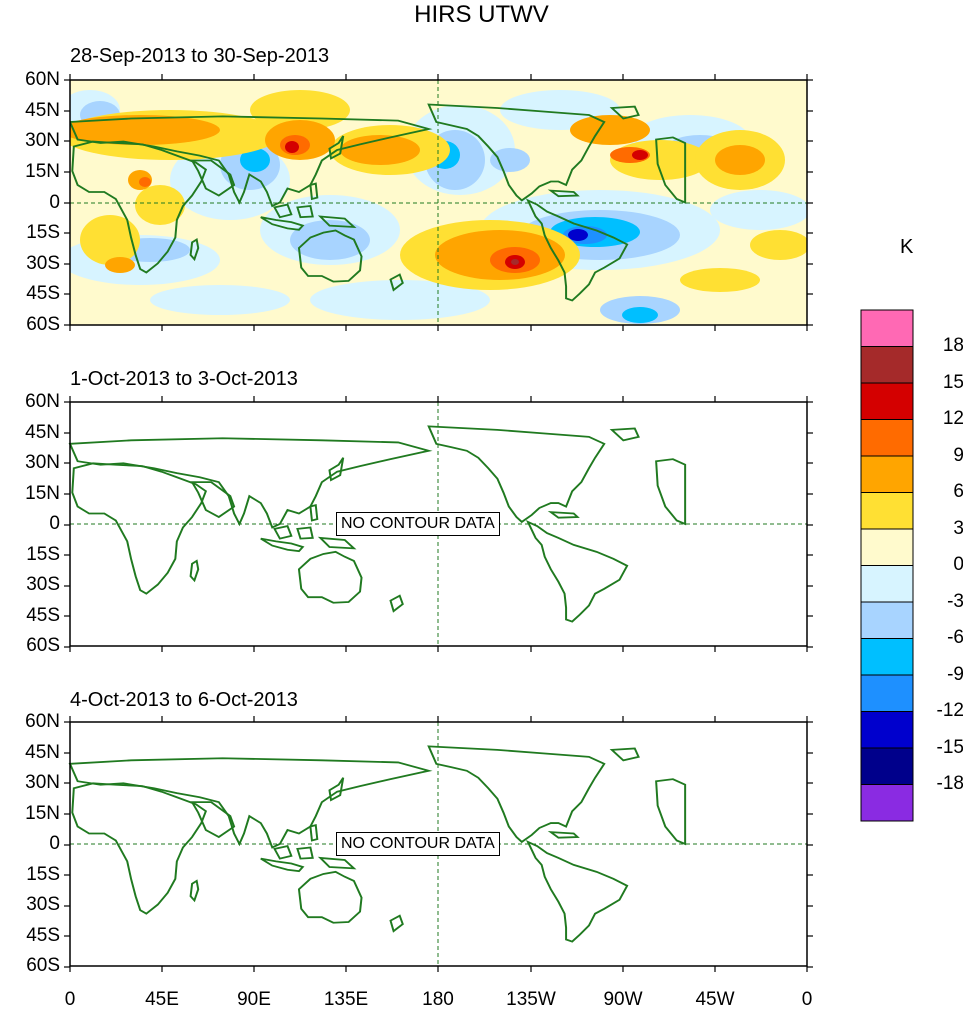 The image size is (963, 1013). I want to click on lon-label: 90W, so click(623, 999).